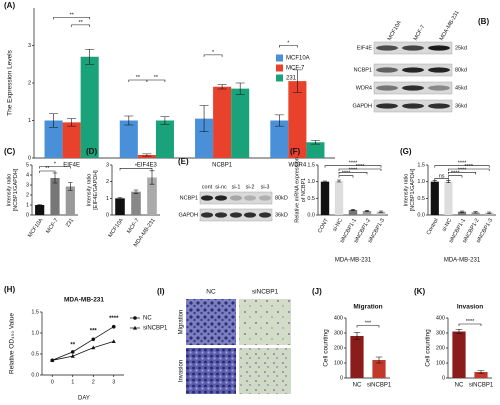 This screenshot has width=500, height=405. What do you see at coordinates (107, 199) in the screenshot?
I see `y-tick-label: 1` at bounding box center [107, 199].